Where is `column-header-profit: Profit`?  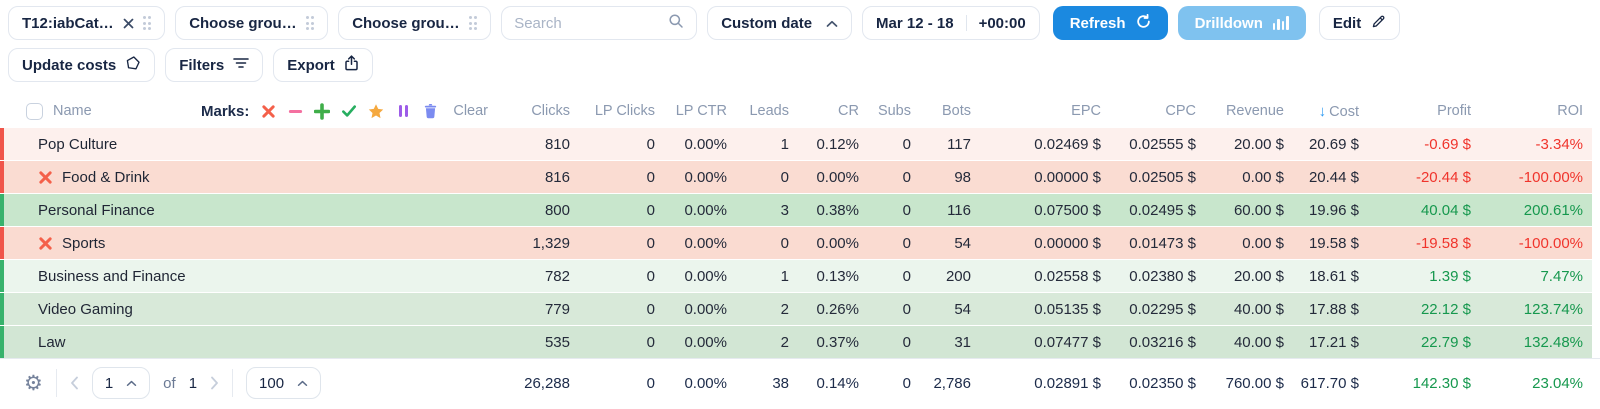 column-header-profit: Profit is located at coordinates (1454, 111).